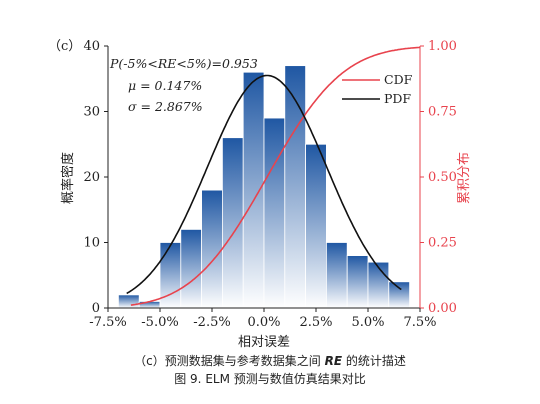  What do you see at coordinates (442, 177) in the screenshot?
I see `y2-tick-label-2: 0.50` at bounding box center [442, 177].